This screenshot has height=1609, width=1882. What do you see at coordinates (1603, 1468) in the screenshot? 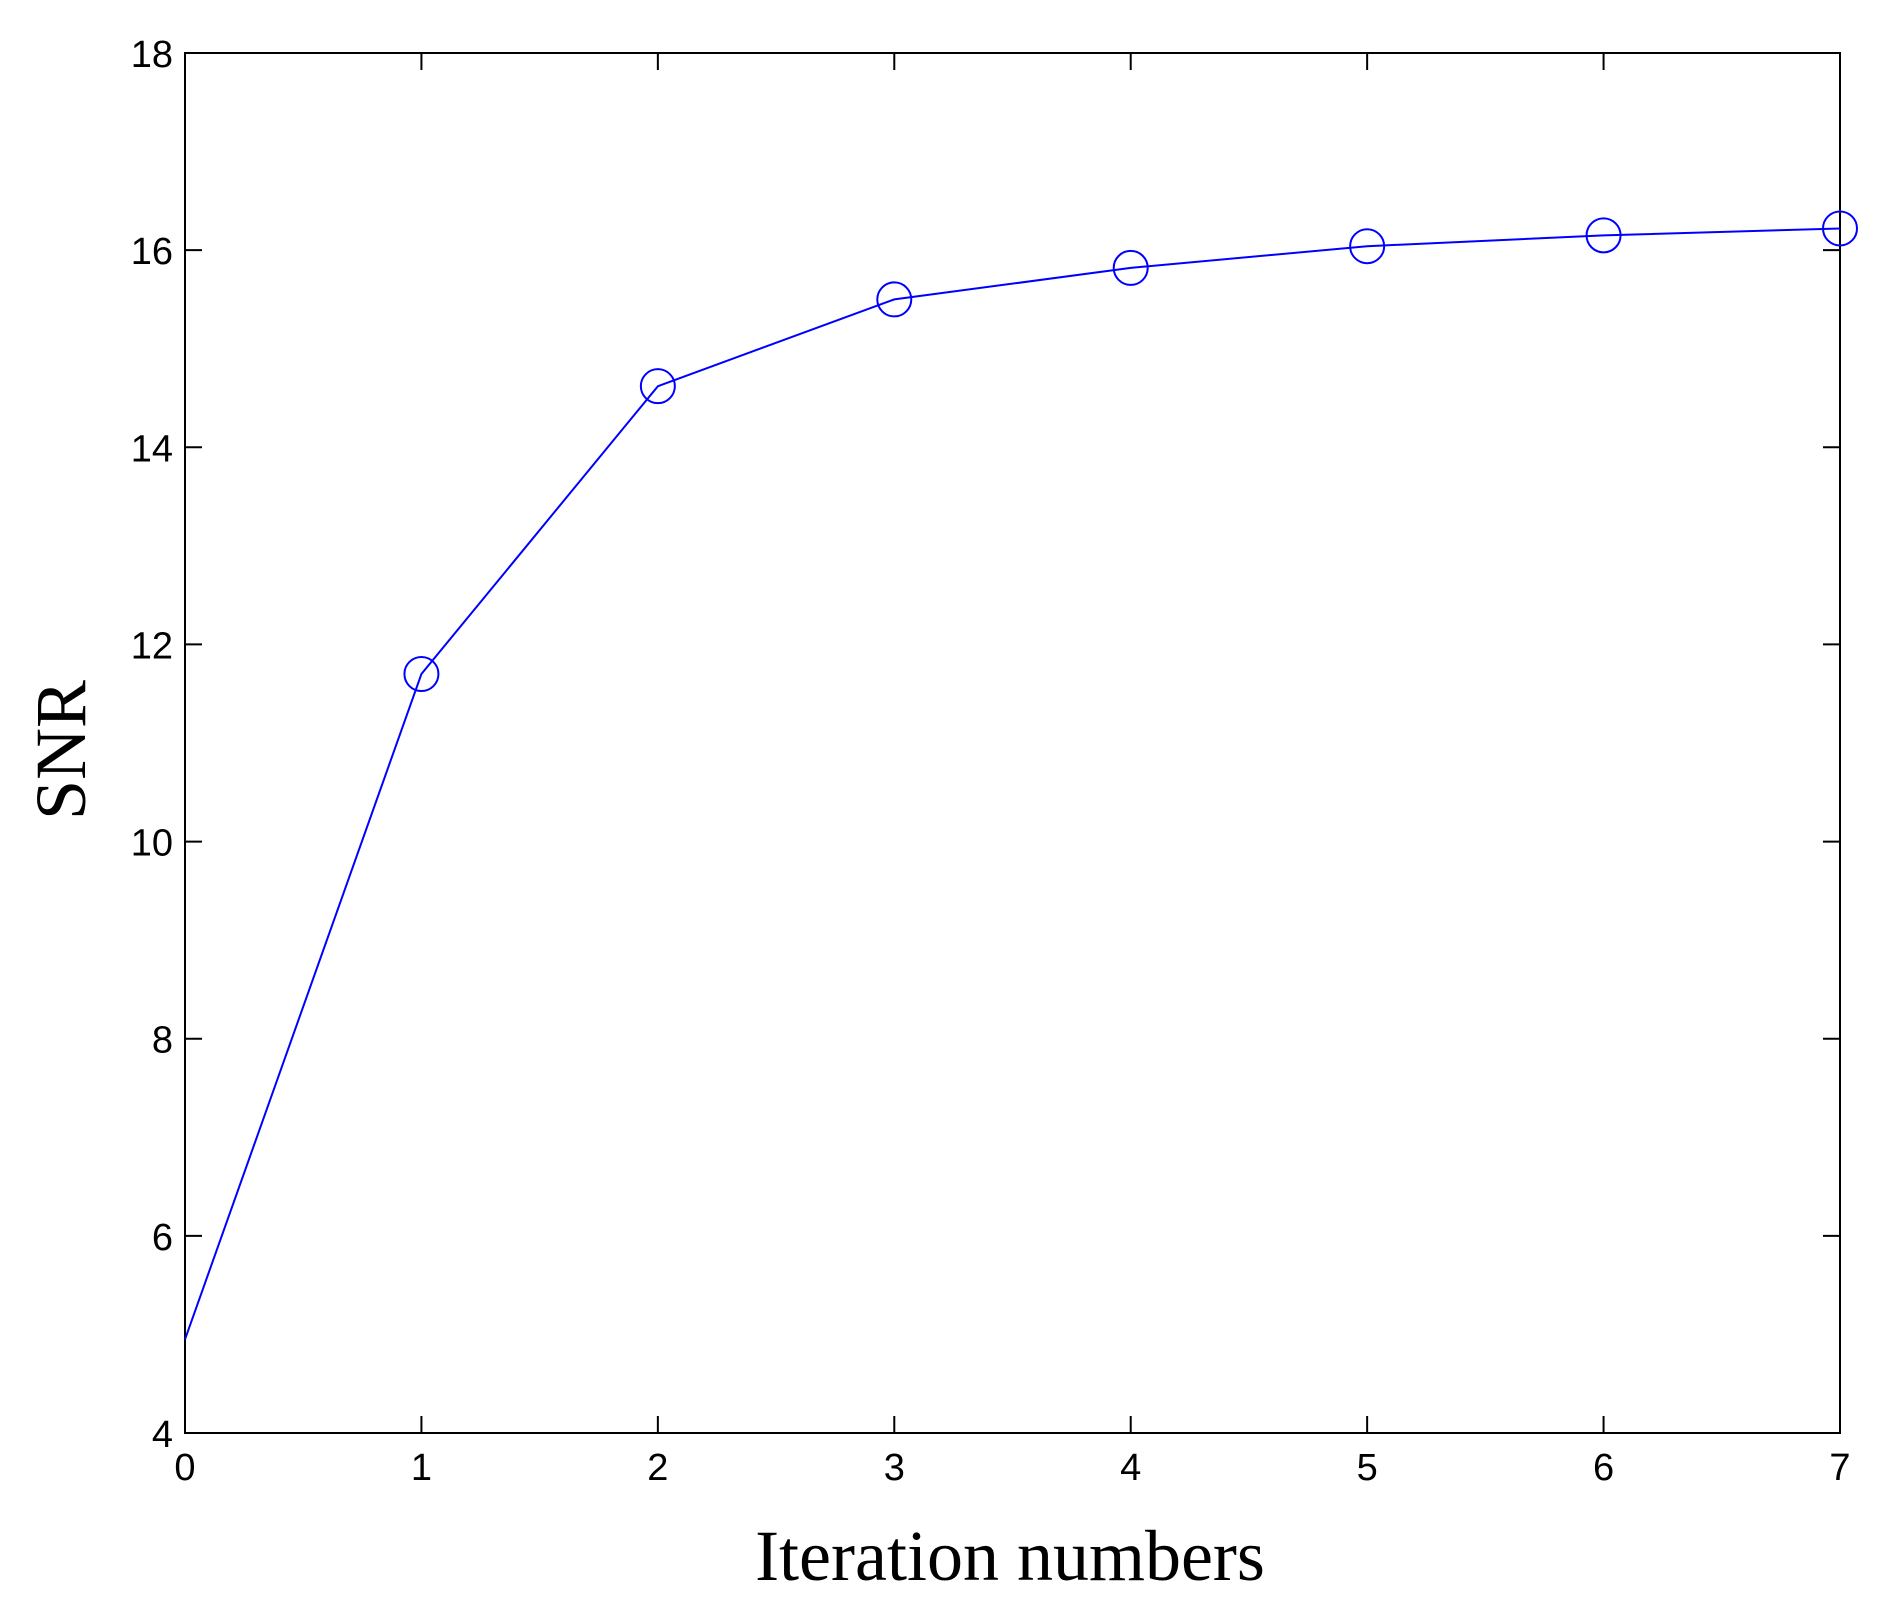
I see `x-tick-label: 6` at bounding box center [1603, 1468].